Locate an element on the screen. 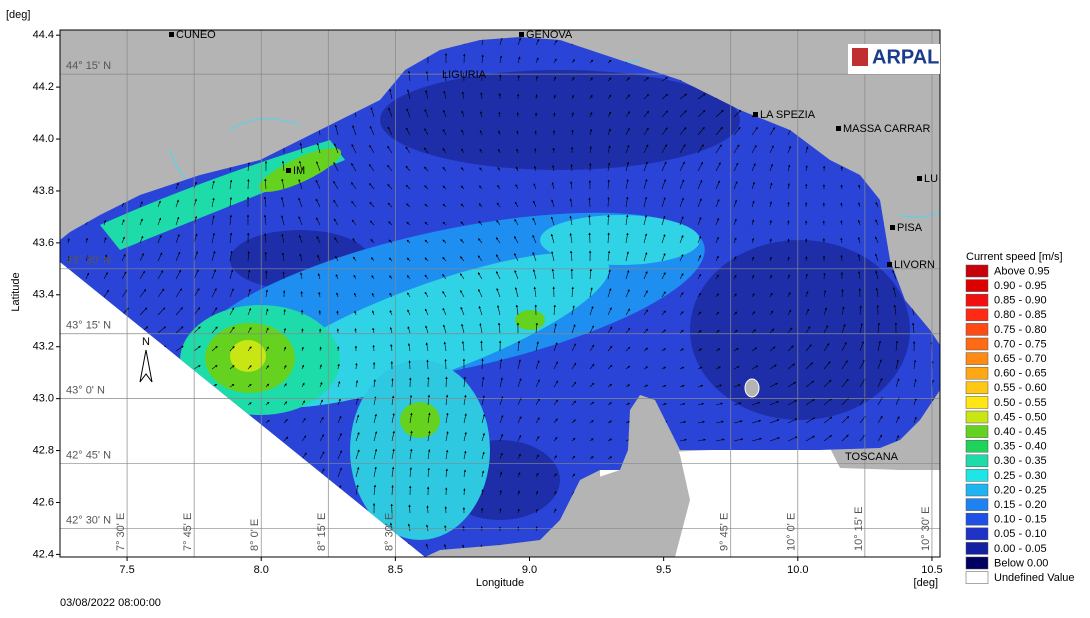 Image resolution: width=1090 pixels, height=618 pixels. legend-label: 0.35 - 0.40 is located at coordinates (1020, 447).